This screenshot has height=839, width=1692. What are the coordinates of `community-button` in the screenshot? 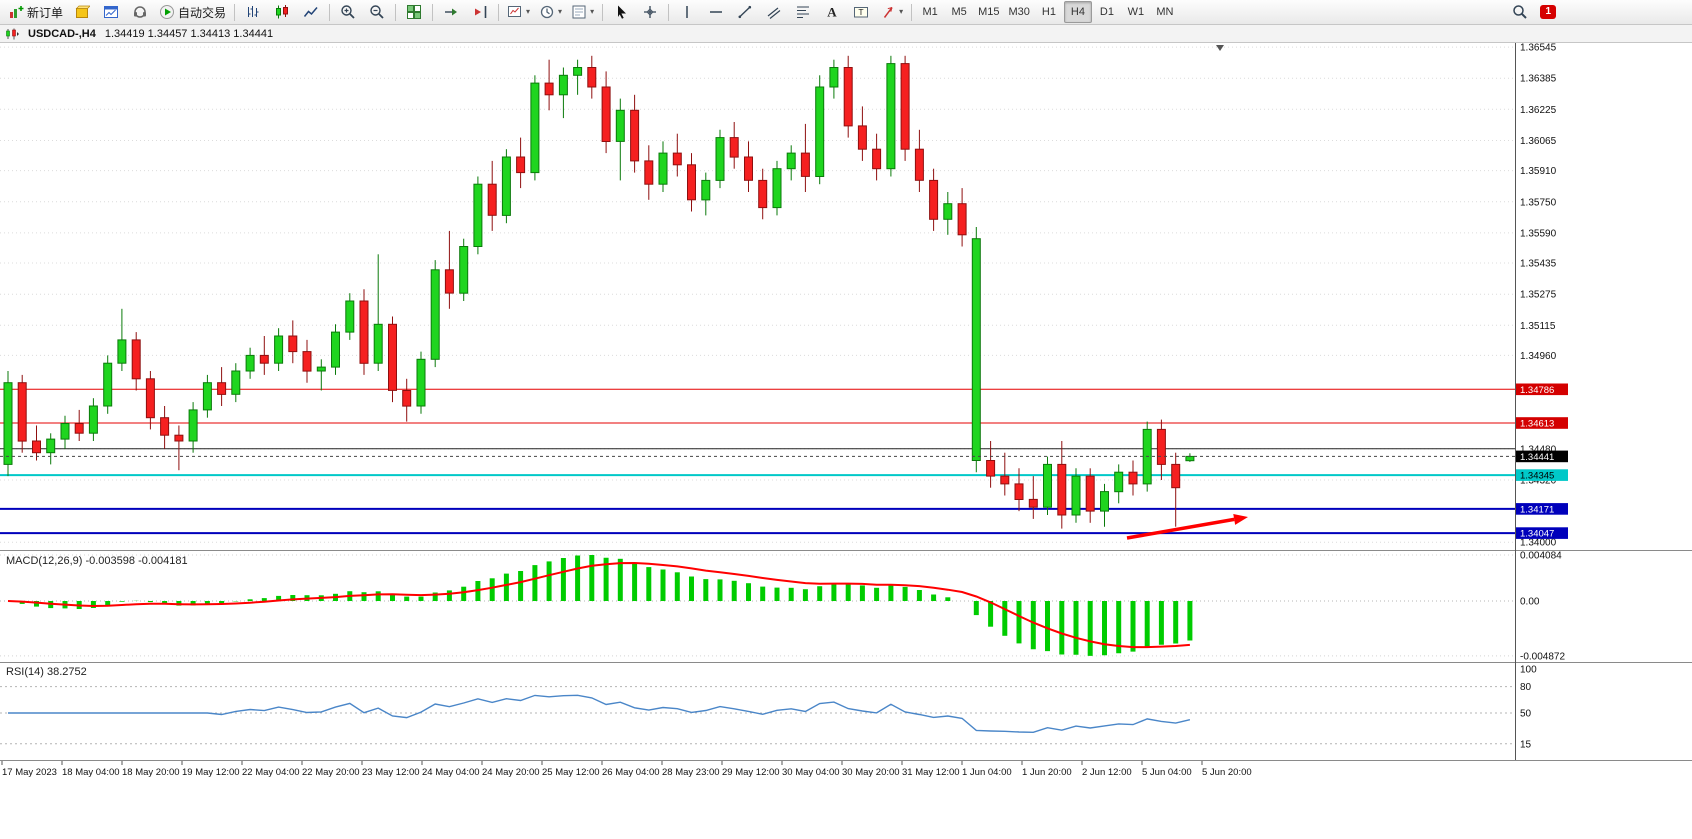 It's located at (140, 12).